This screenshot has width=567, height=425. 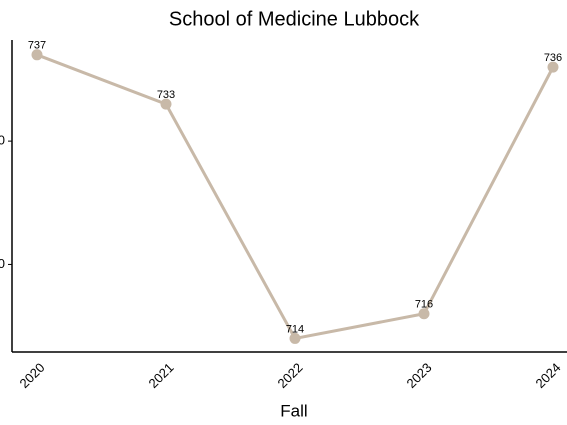 What do you see at coordinates (295, 329) in the screenshot?
I see `data-label: 714` at bounding box center [295, 329].